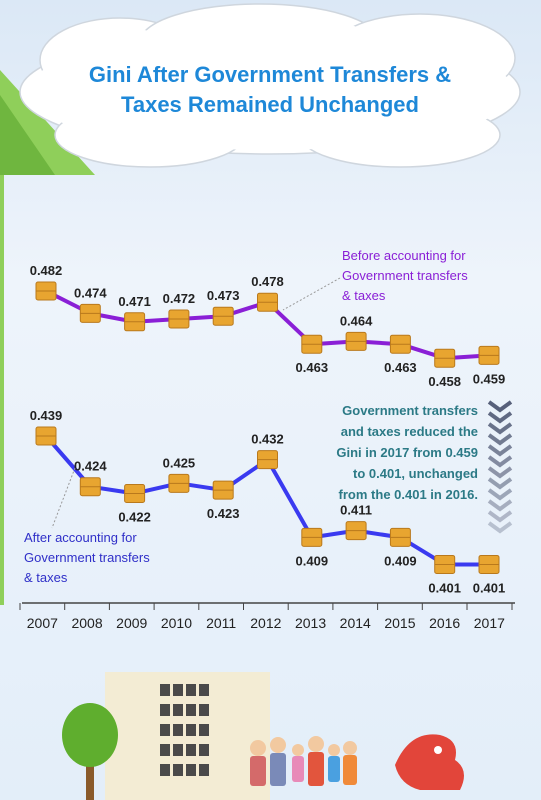 The height and width of the screenshot is (800, 541). What do you see at coordinates (80, 537) in the screenshot?
I see `after-label-line: After accounting for` at bounding box center [80, 537].